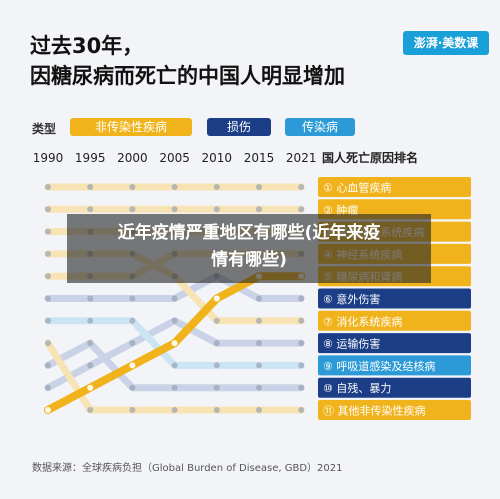  I want to click on title-line-1: 过去30年，, so click(87, 46).